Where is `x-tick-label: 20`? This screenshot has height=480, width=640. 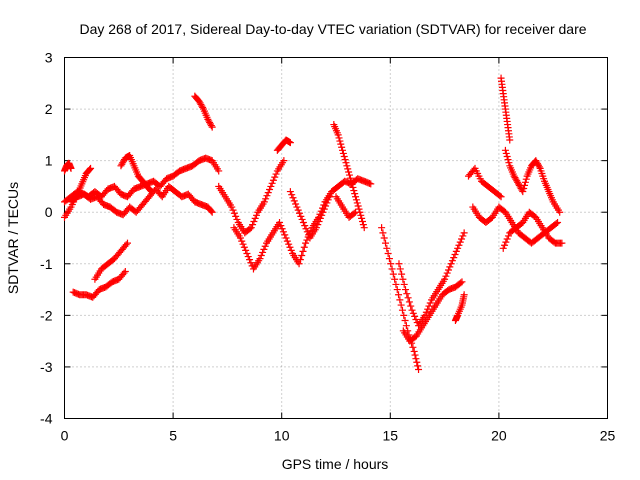
x-tick-label: 20 is located at coordinates (499, 436).